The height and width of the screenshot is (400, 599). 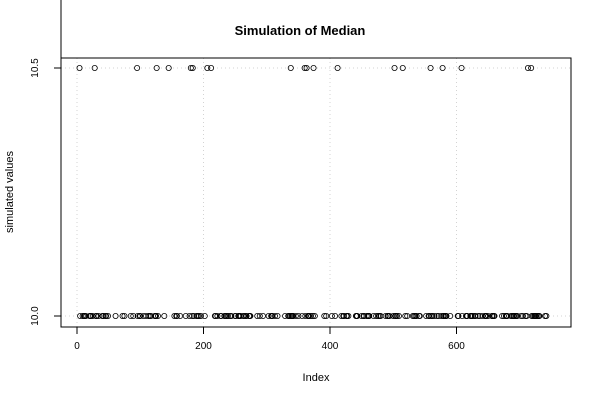 I want to click on y-axis: 10.010.511.011.512.0, so click(x=46, y=163).